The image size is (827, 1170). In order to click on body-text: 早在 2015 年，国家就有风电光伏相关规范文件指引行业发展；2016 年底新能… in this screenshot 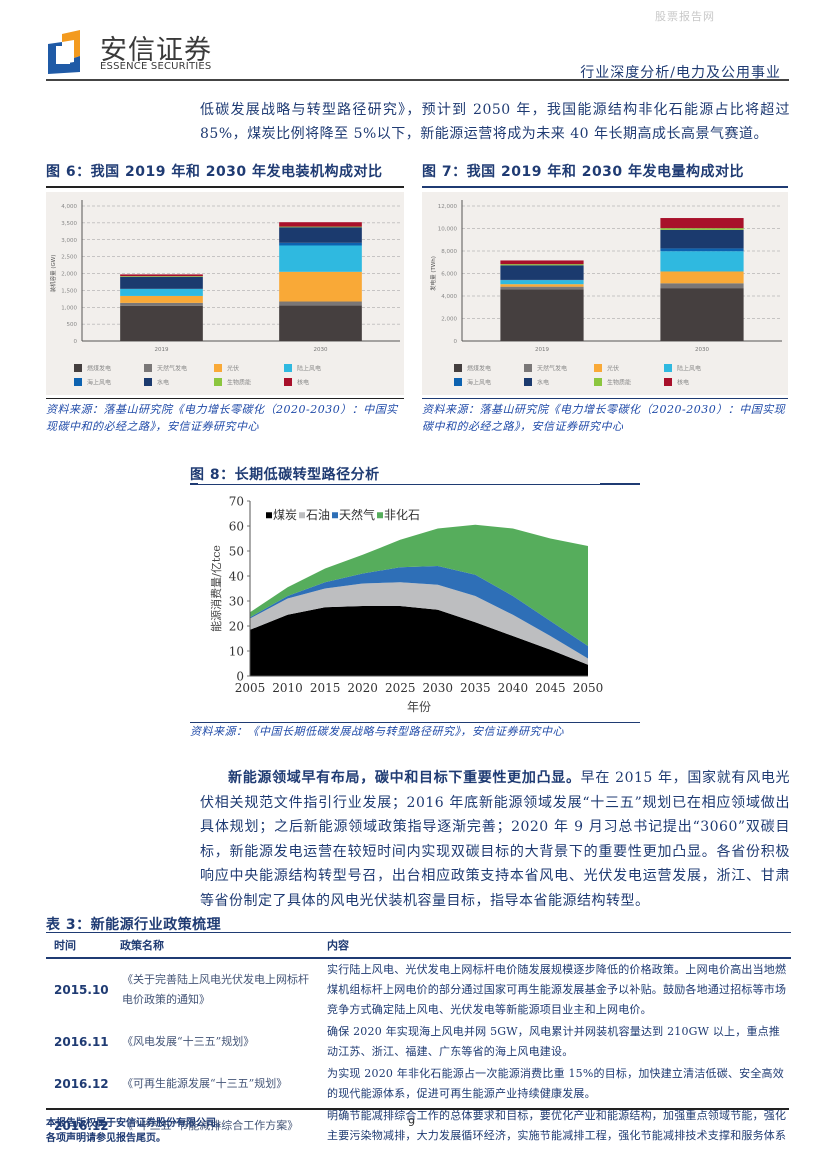, I will do `click(495, 839)`.